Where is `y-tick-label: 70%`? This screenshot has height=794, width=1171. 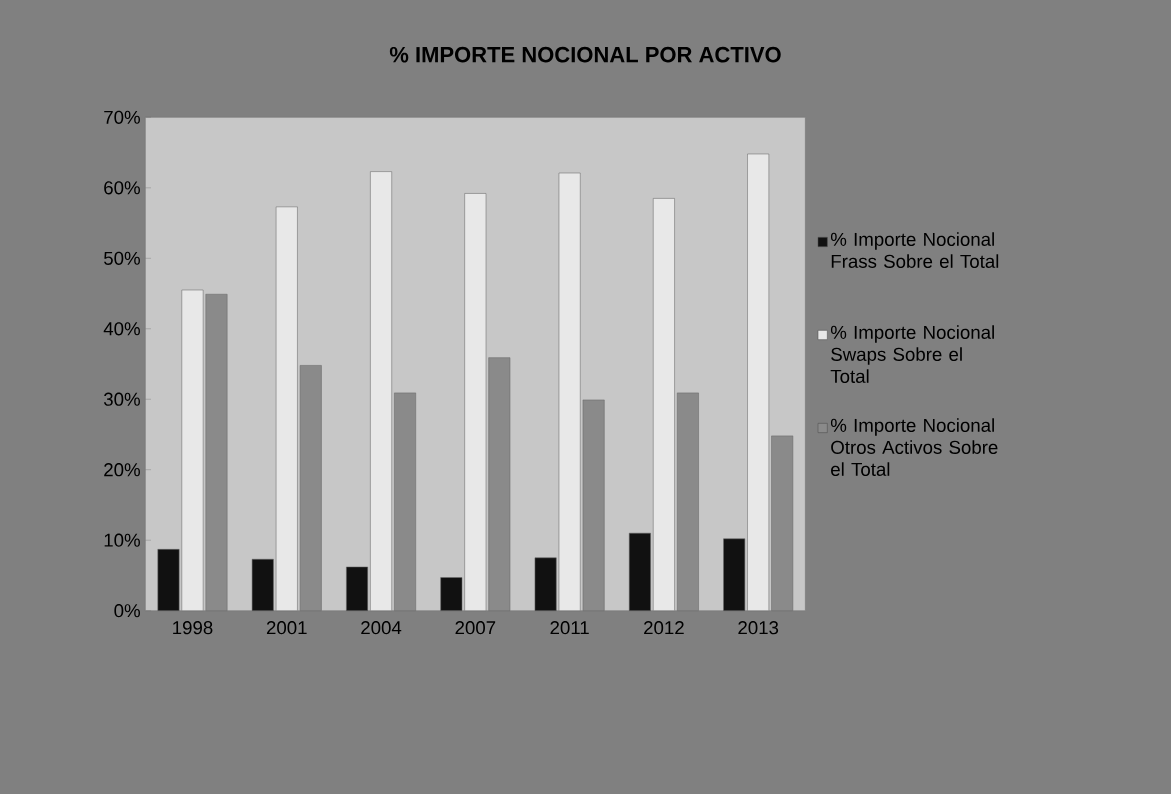
y-tick-label: 70% is located at coordinates (122, 117).